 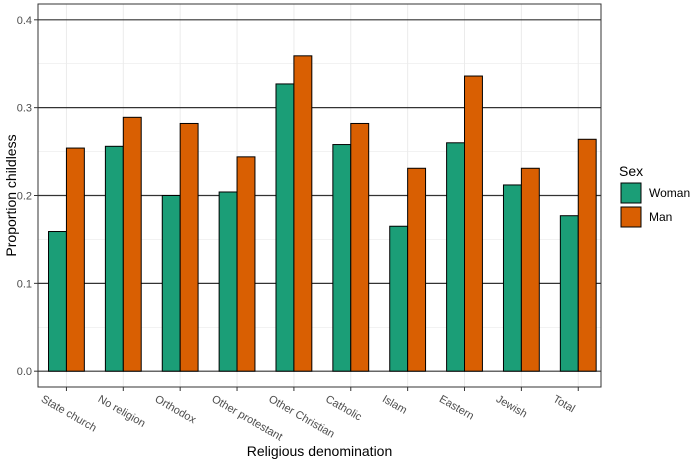 I want to click on x-tick-label: State church, so click(x=68, y=413).